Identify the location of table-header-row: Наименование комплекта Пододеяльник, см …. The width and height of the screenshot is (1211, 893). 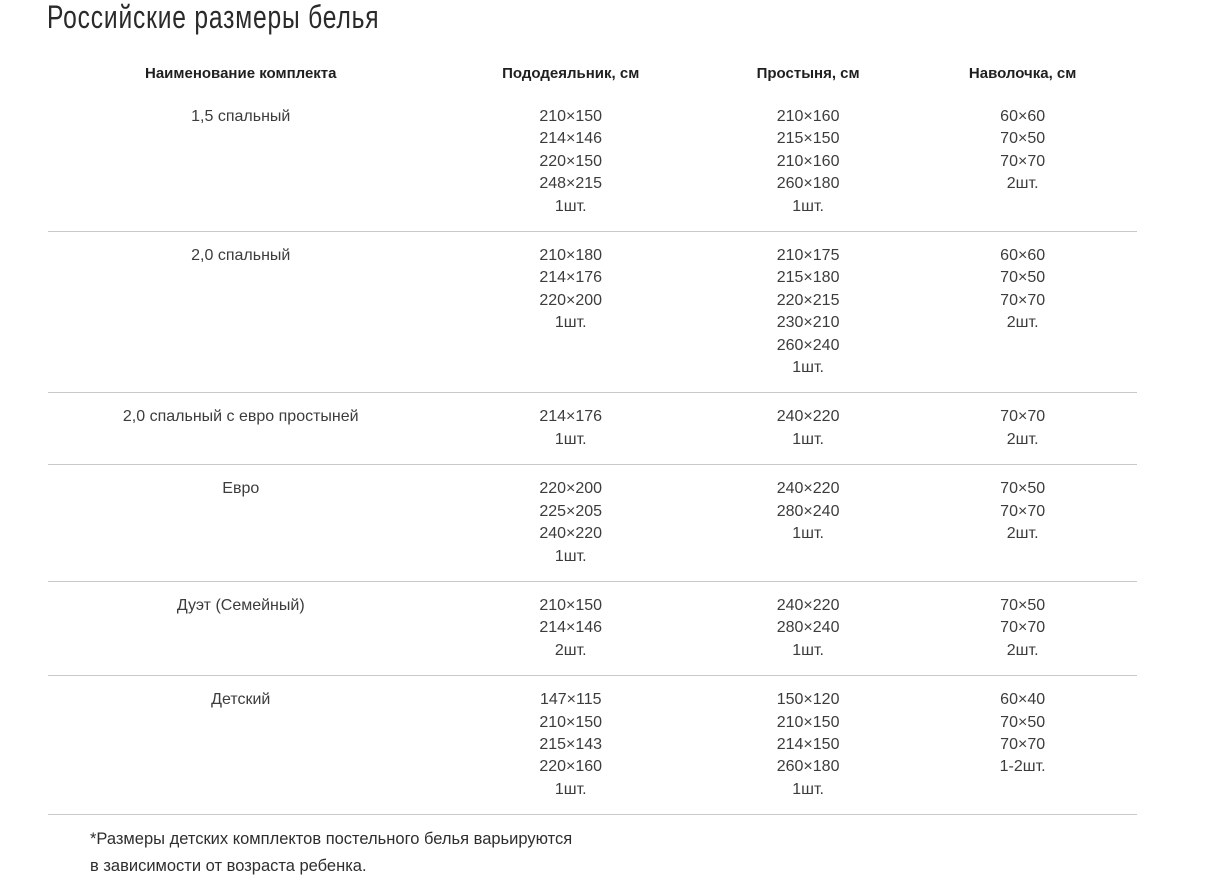
(592, 72).